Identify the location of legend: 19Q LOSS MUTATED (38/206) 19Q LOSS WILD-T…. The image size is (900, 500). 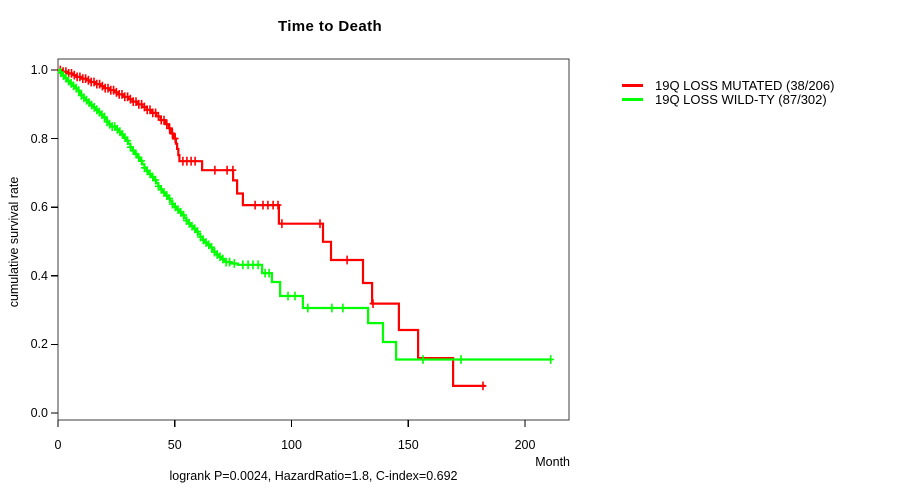
(728, 92).